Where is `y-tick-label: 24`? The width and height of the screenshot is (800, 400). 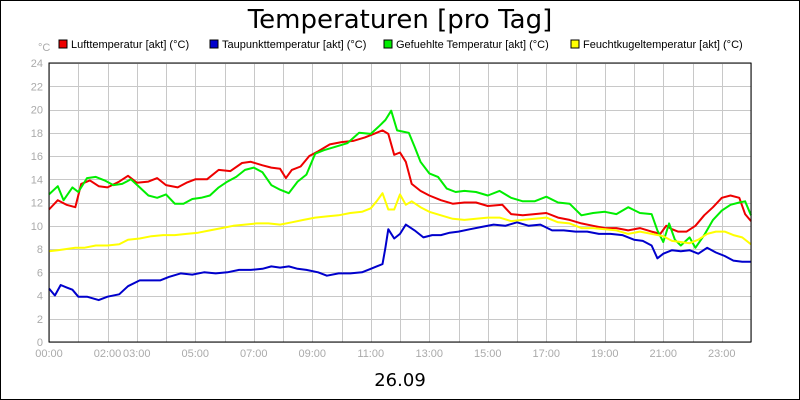
y-tick-label: 24 is located at coordinates (37, 64).